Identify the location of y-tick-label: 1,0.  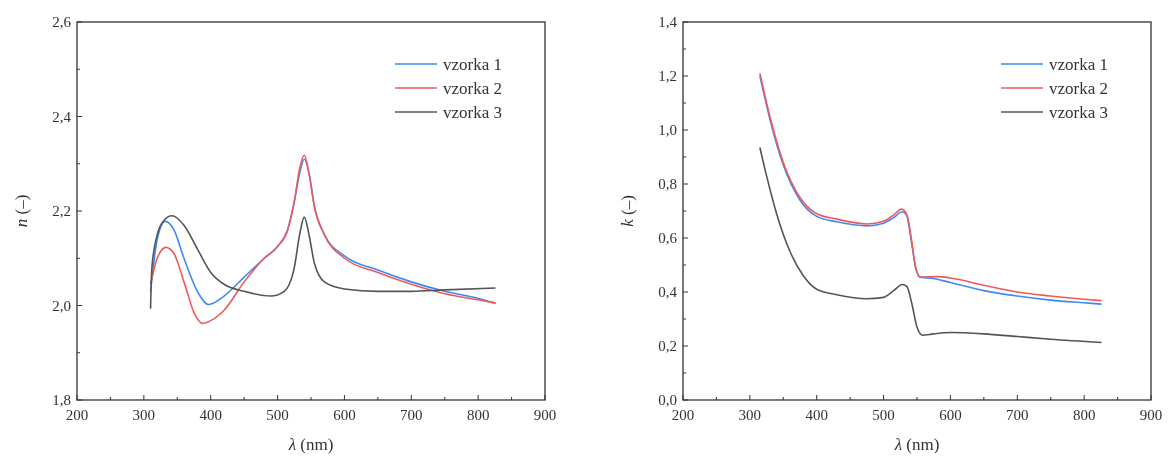
(667, 130).